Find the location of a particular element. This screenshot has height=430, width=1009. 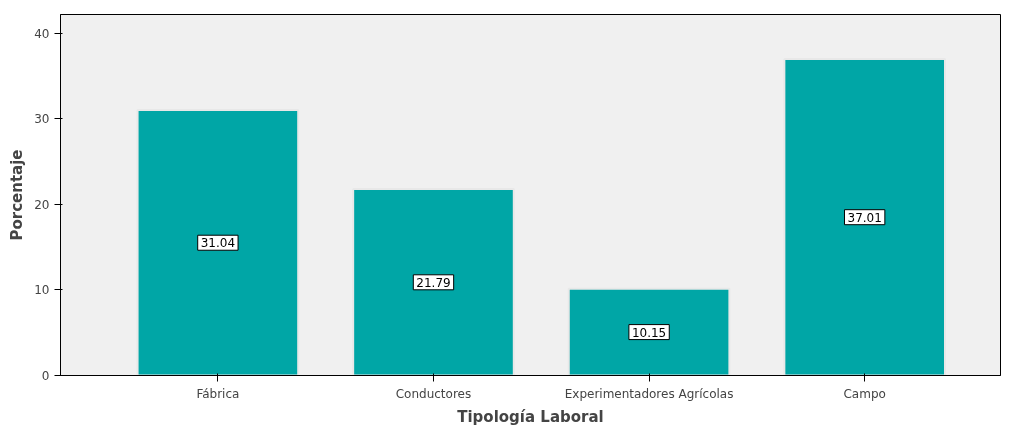

data-label: 37.01 is located at coordinates (864, 217).